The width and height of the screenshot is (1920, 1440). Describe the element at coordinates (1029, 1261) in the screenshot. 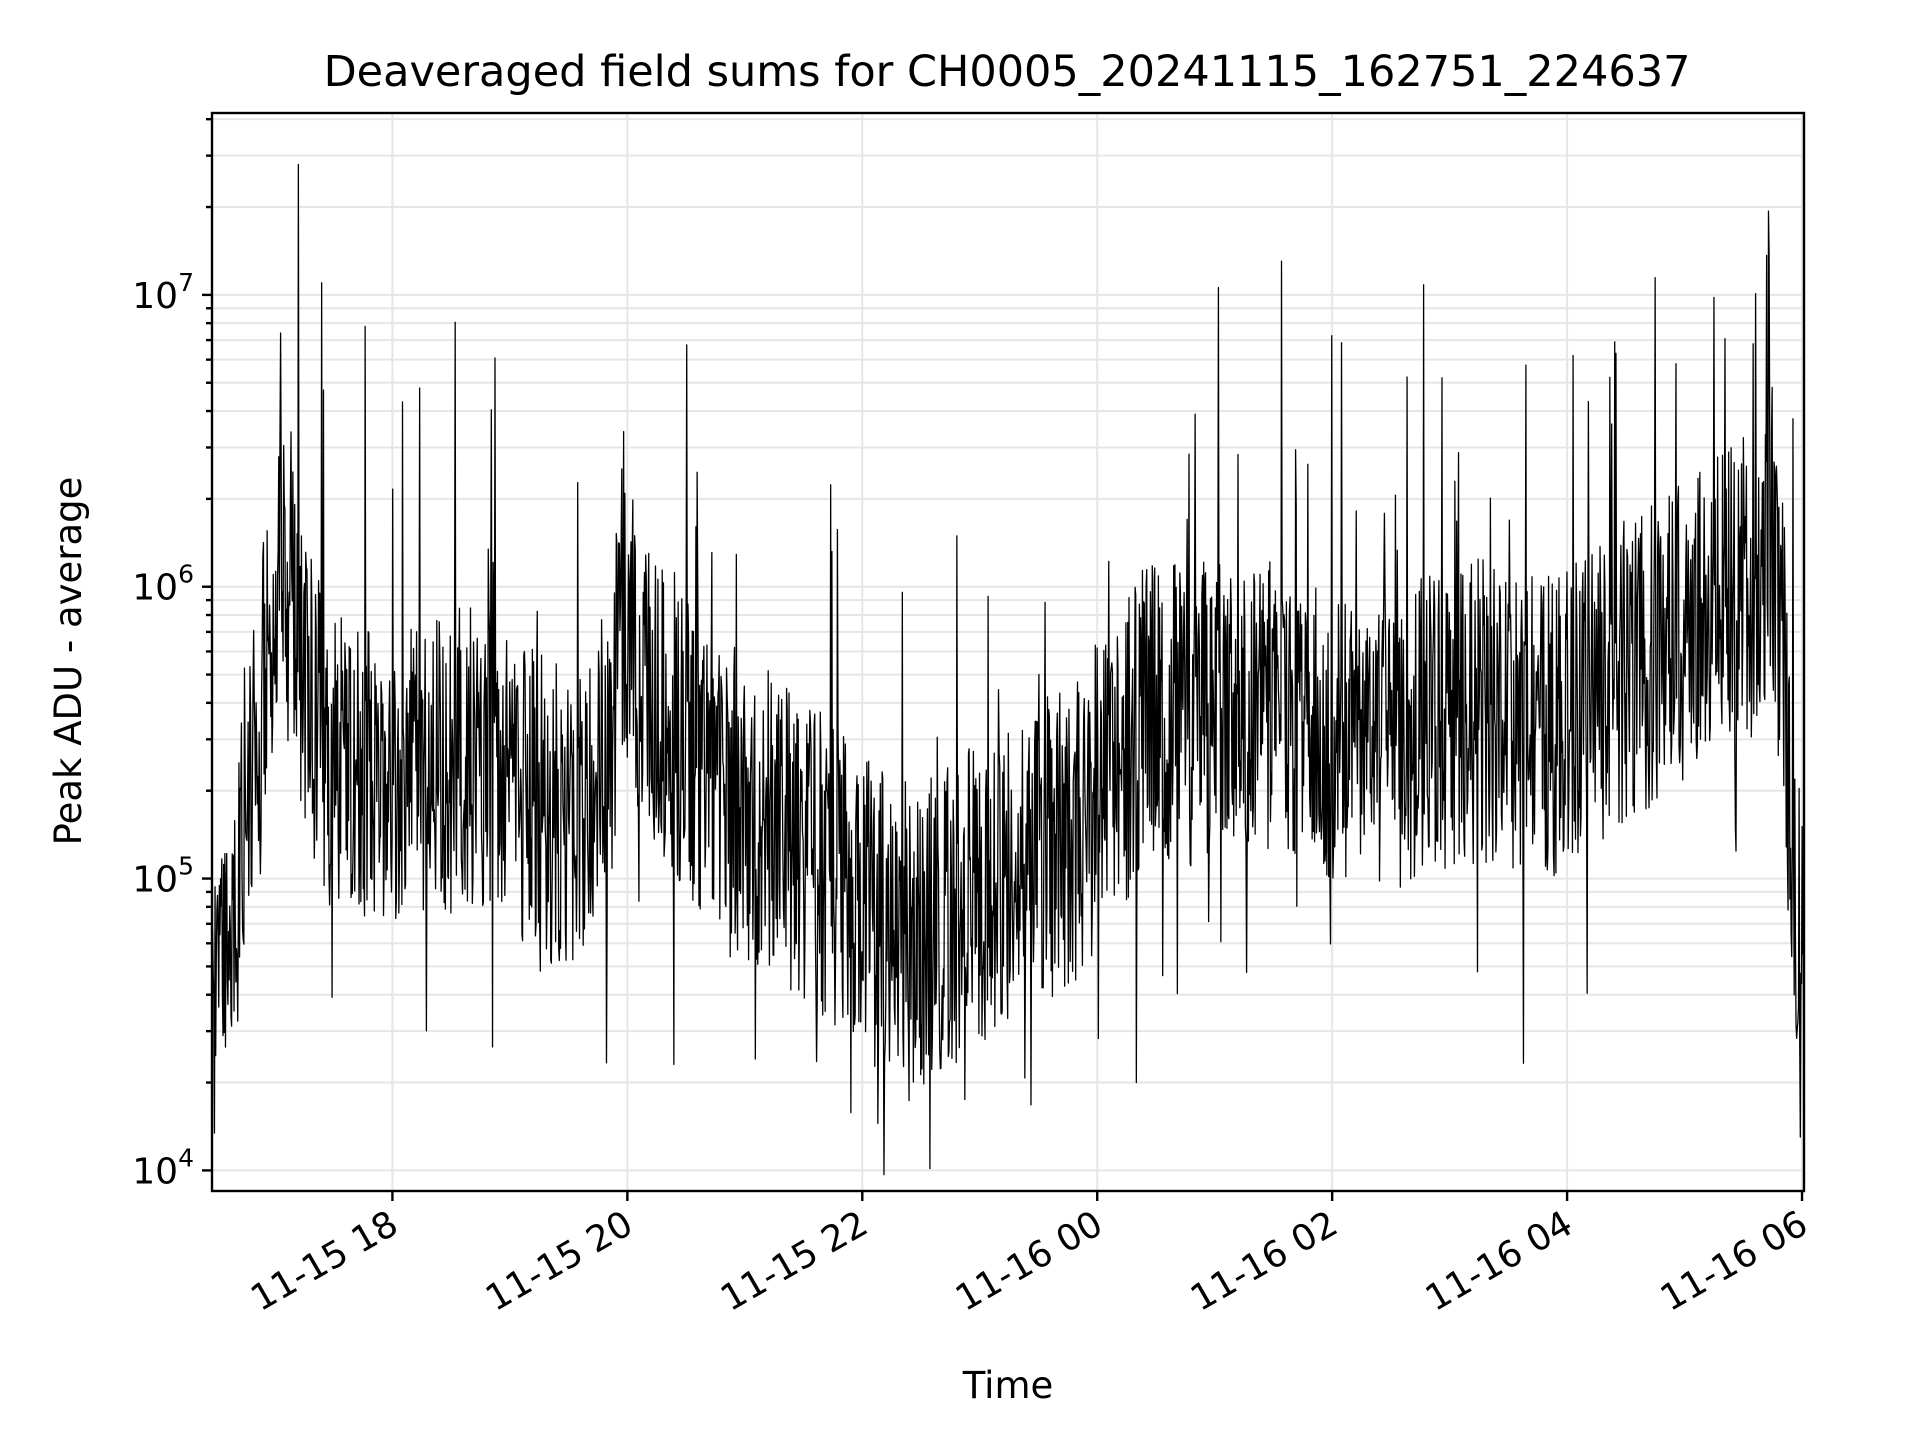

I see `x-tick-label: 11-16 00` at that location.